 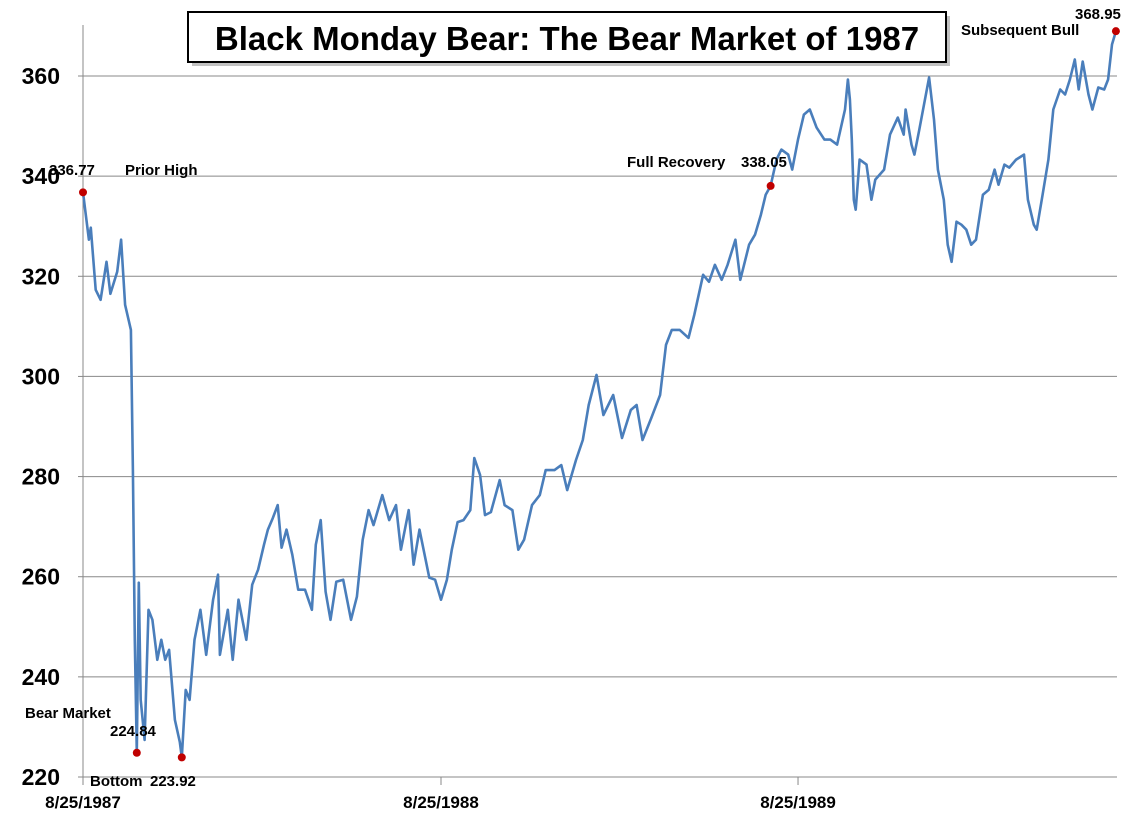 I want to click on y-tick-label: 320, so click(x=41, y=276).